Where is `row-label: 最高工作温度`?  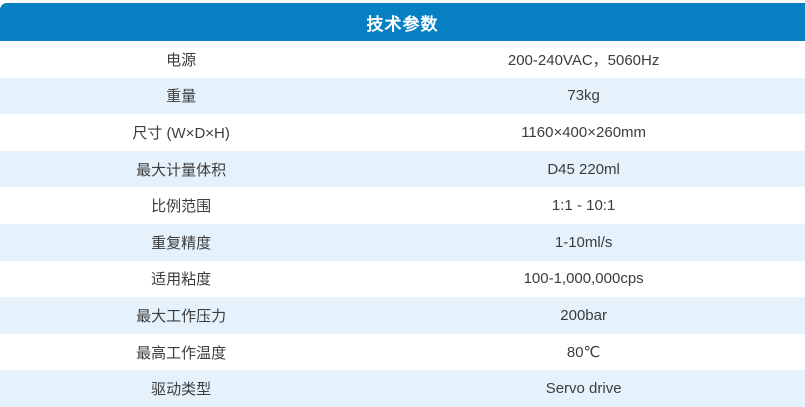 row-label: 最高工作温度 is located at coordinates (181, 353).